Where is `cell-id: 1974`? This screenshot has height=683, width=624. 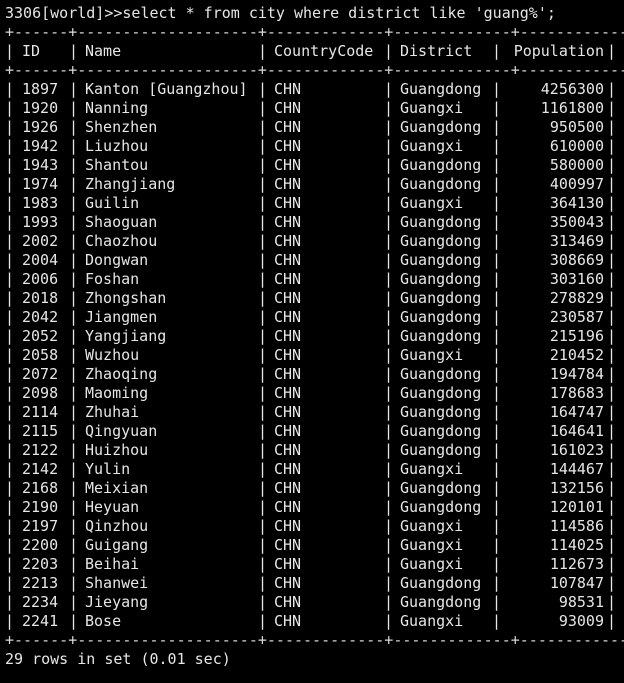 cell-id: 1974 is located at coordinates (40, 184).